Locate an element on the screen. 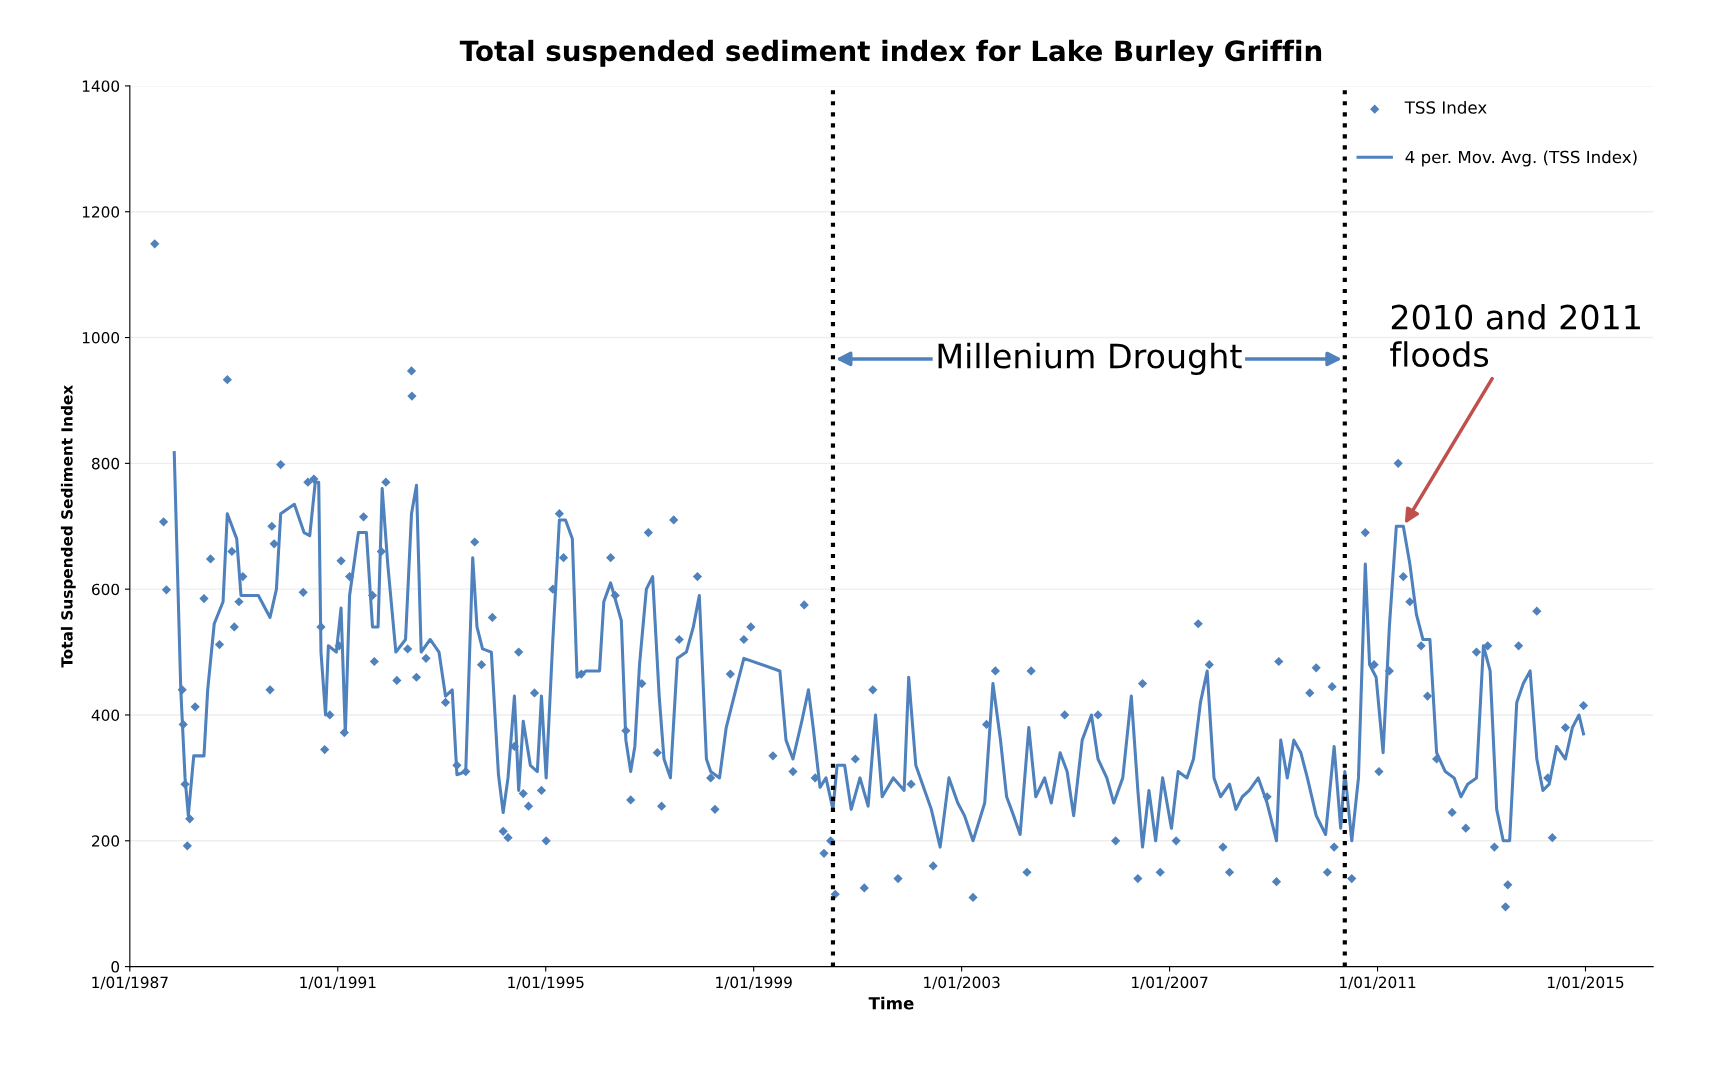  x-tick-label: 1/01/1999 is located at coordinates (754, 983).